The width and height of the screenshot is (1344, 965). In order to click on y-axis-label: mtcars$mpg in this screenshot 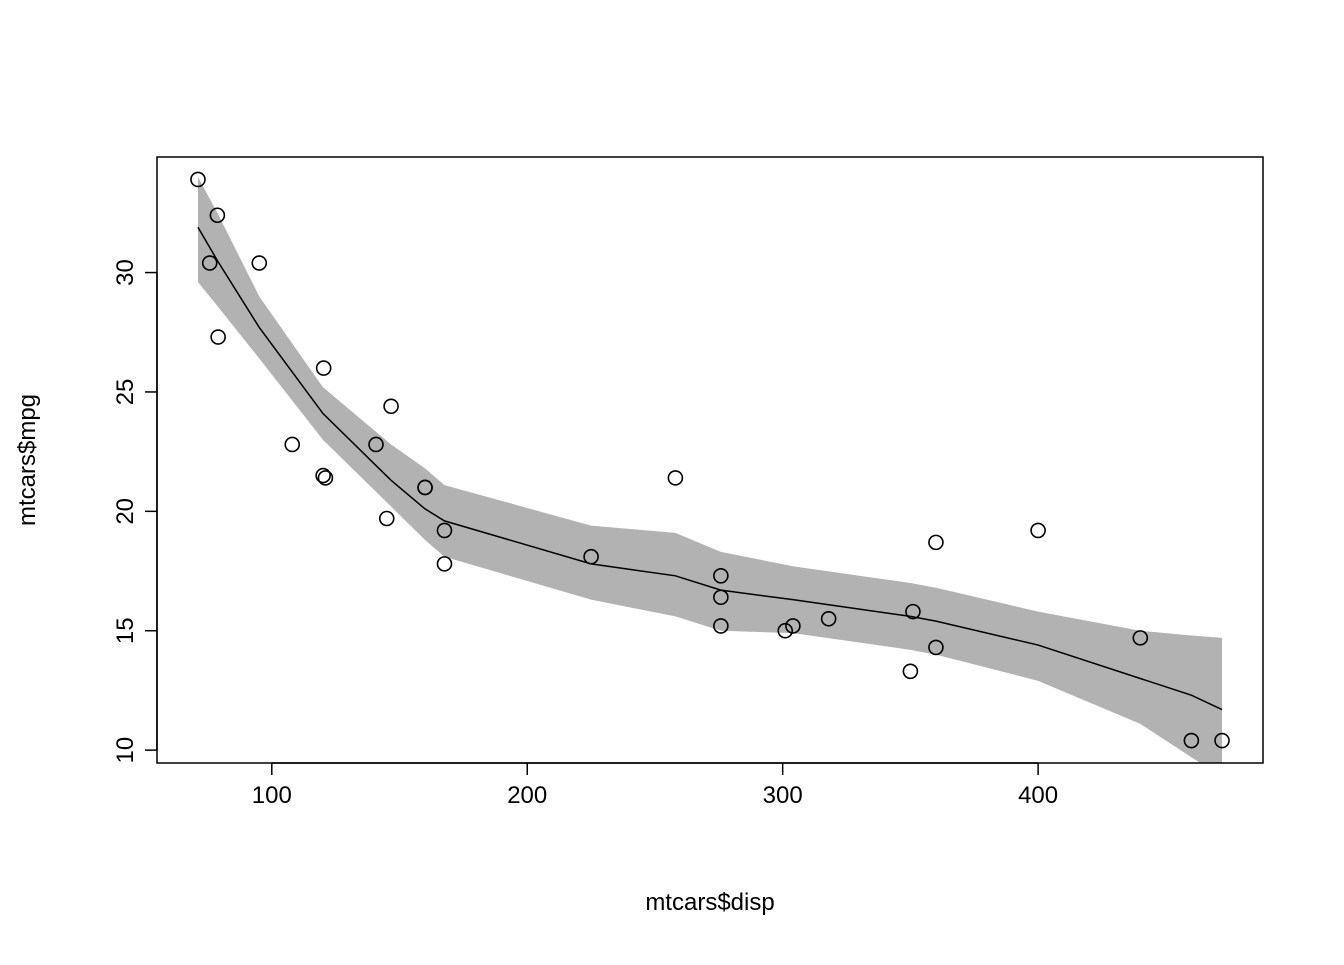, I will do `click(27, 460)`.